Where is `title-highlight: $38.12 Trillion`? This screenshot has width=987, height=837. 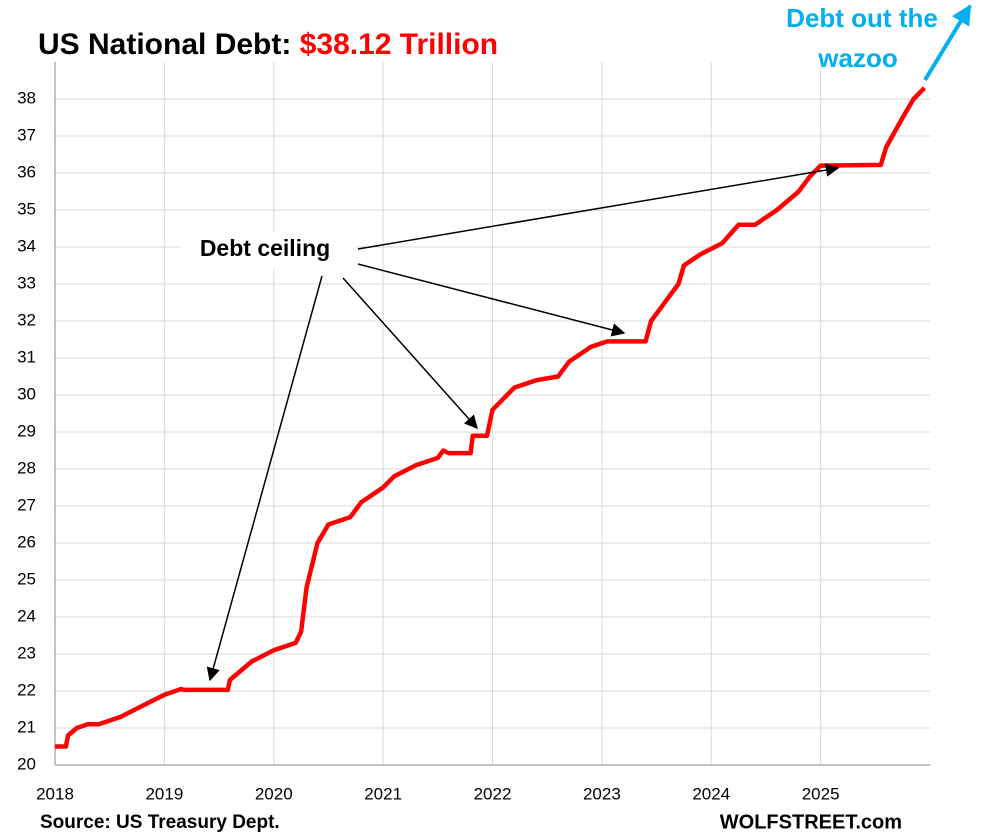 title-highlight: $38.12 Trillion is located at coordinates (399, 44).